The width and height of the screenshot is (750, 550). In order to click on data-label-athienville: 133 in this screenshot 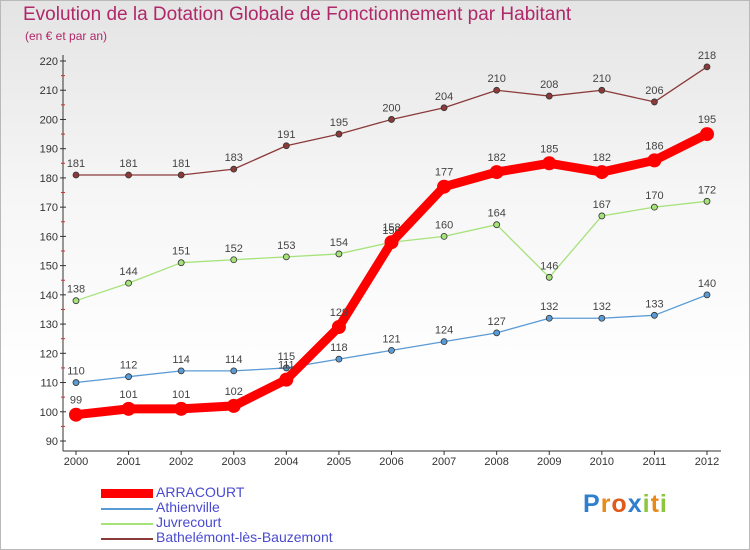, I will do `click(654, 304)`.